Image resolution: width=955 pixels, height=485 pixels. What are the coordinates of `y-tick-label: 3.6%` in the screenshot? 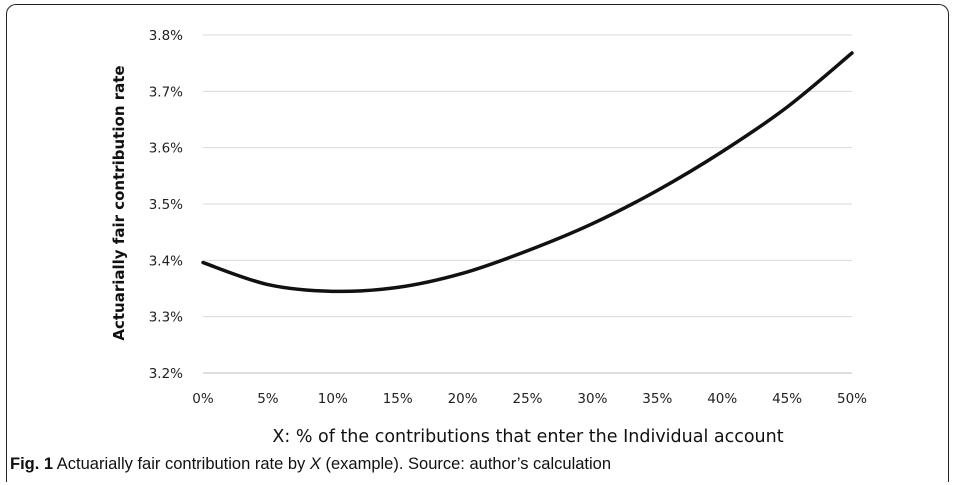 It's located at (166, 149).